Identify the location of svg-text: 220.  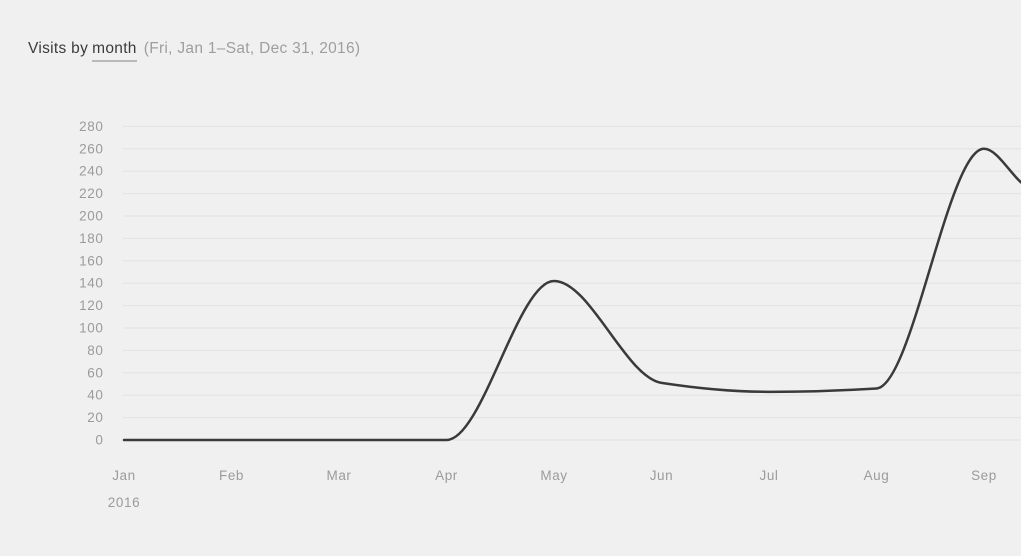
(91, 193).